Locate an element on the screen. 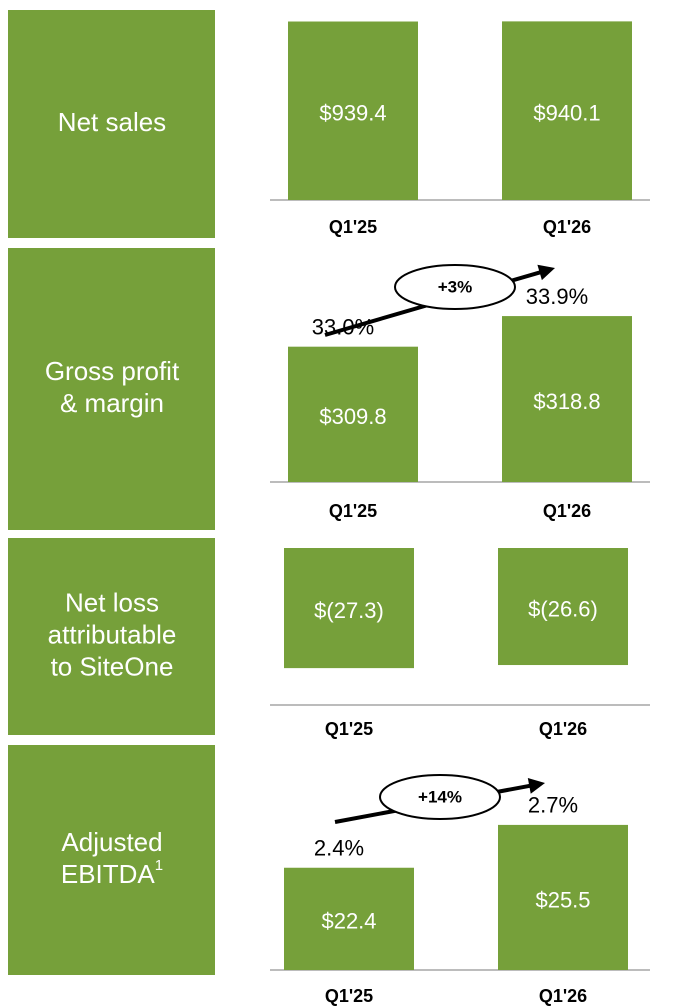 This screenshot has height=1006, width=673. chart-title: Gross profit is located at coordinates (112, 371).